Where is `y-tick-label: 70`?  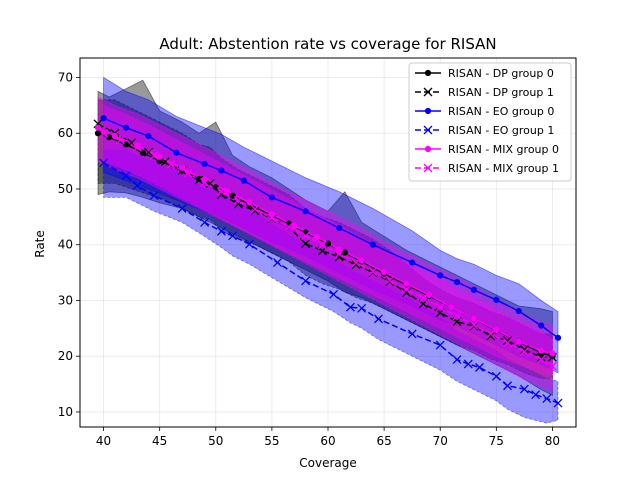 y-tick-label: 70 is located at coordinates (65, 78).